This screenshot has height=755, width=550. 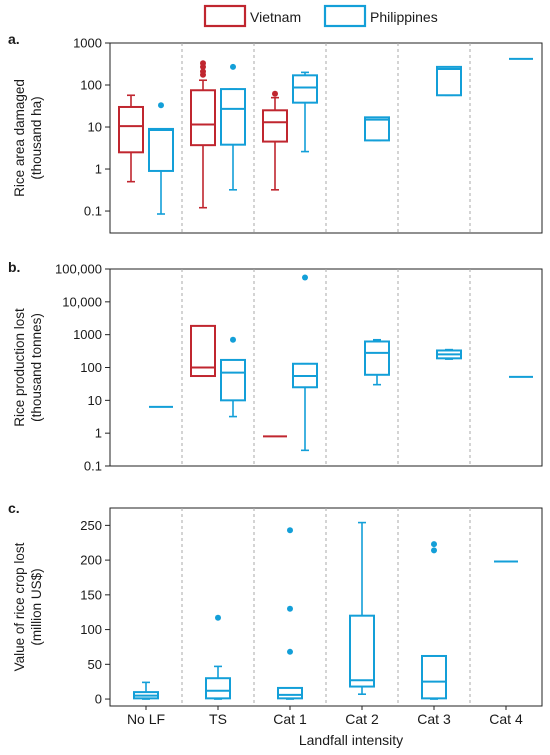 What do you see at coordinates (19, 138) in the screenshot?
I see `y-axis-label: Rice area damaged` at bounding box center [19, 138].